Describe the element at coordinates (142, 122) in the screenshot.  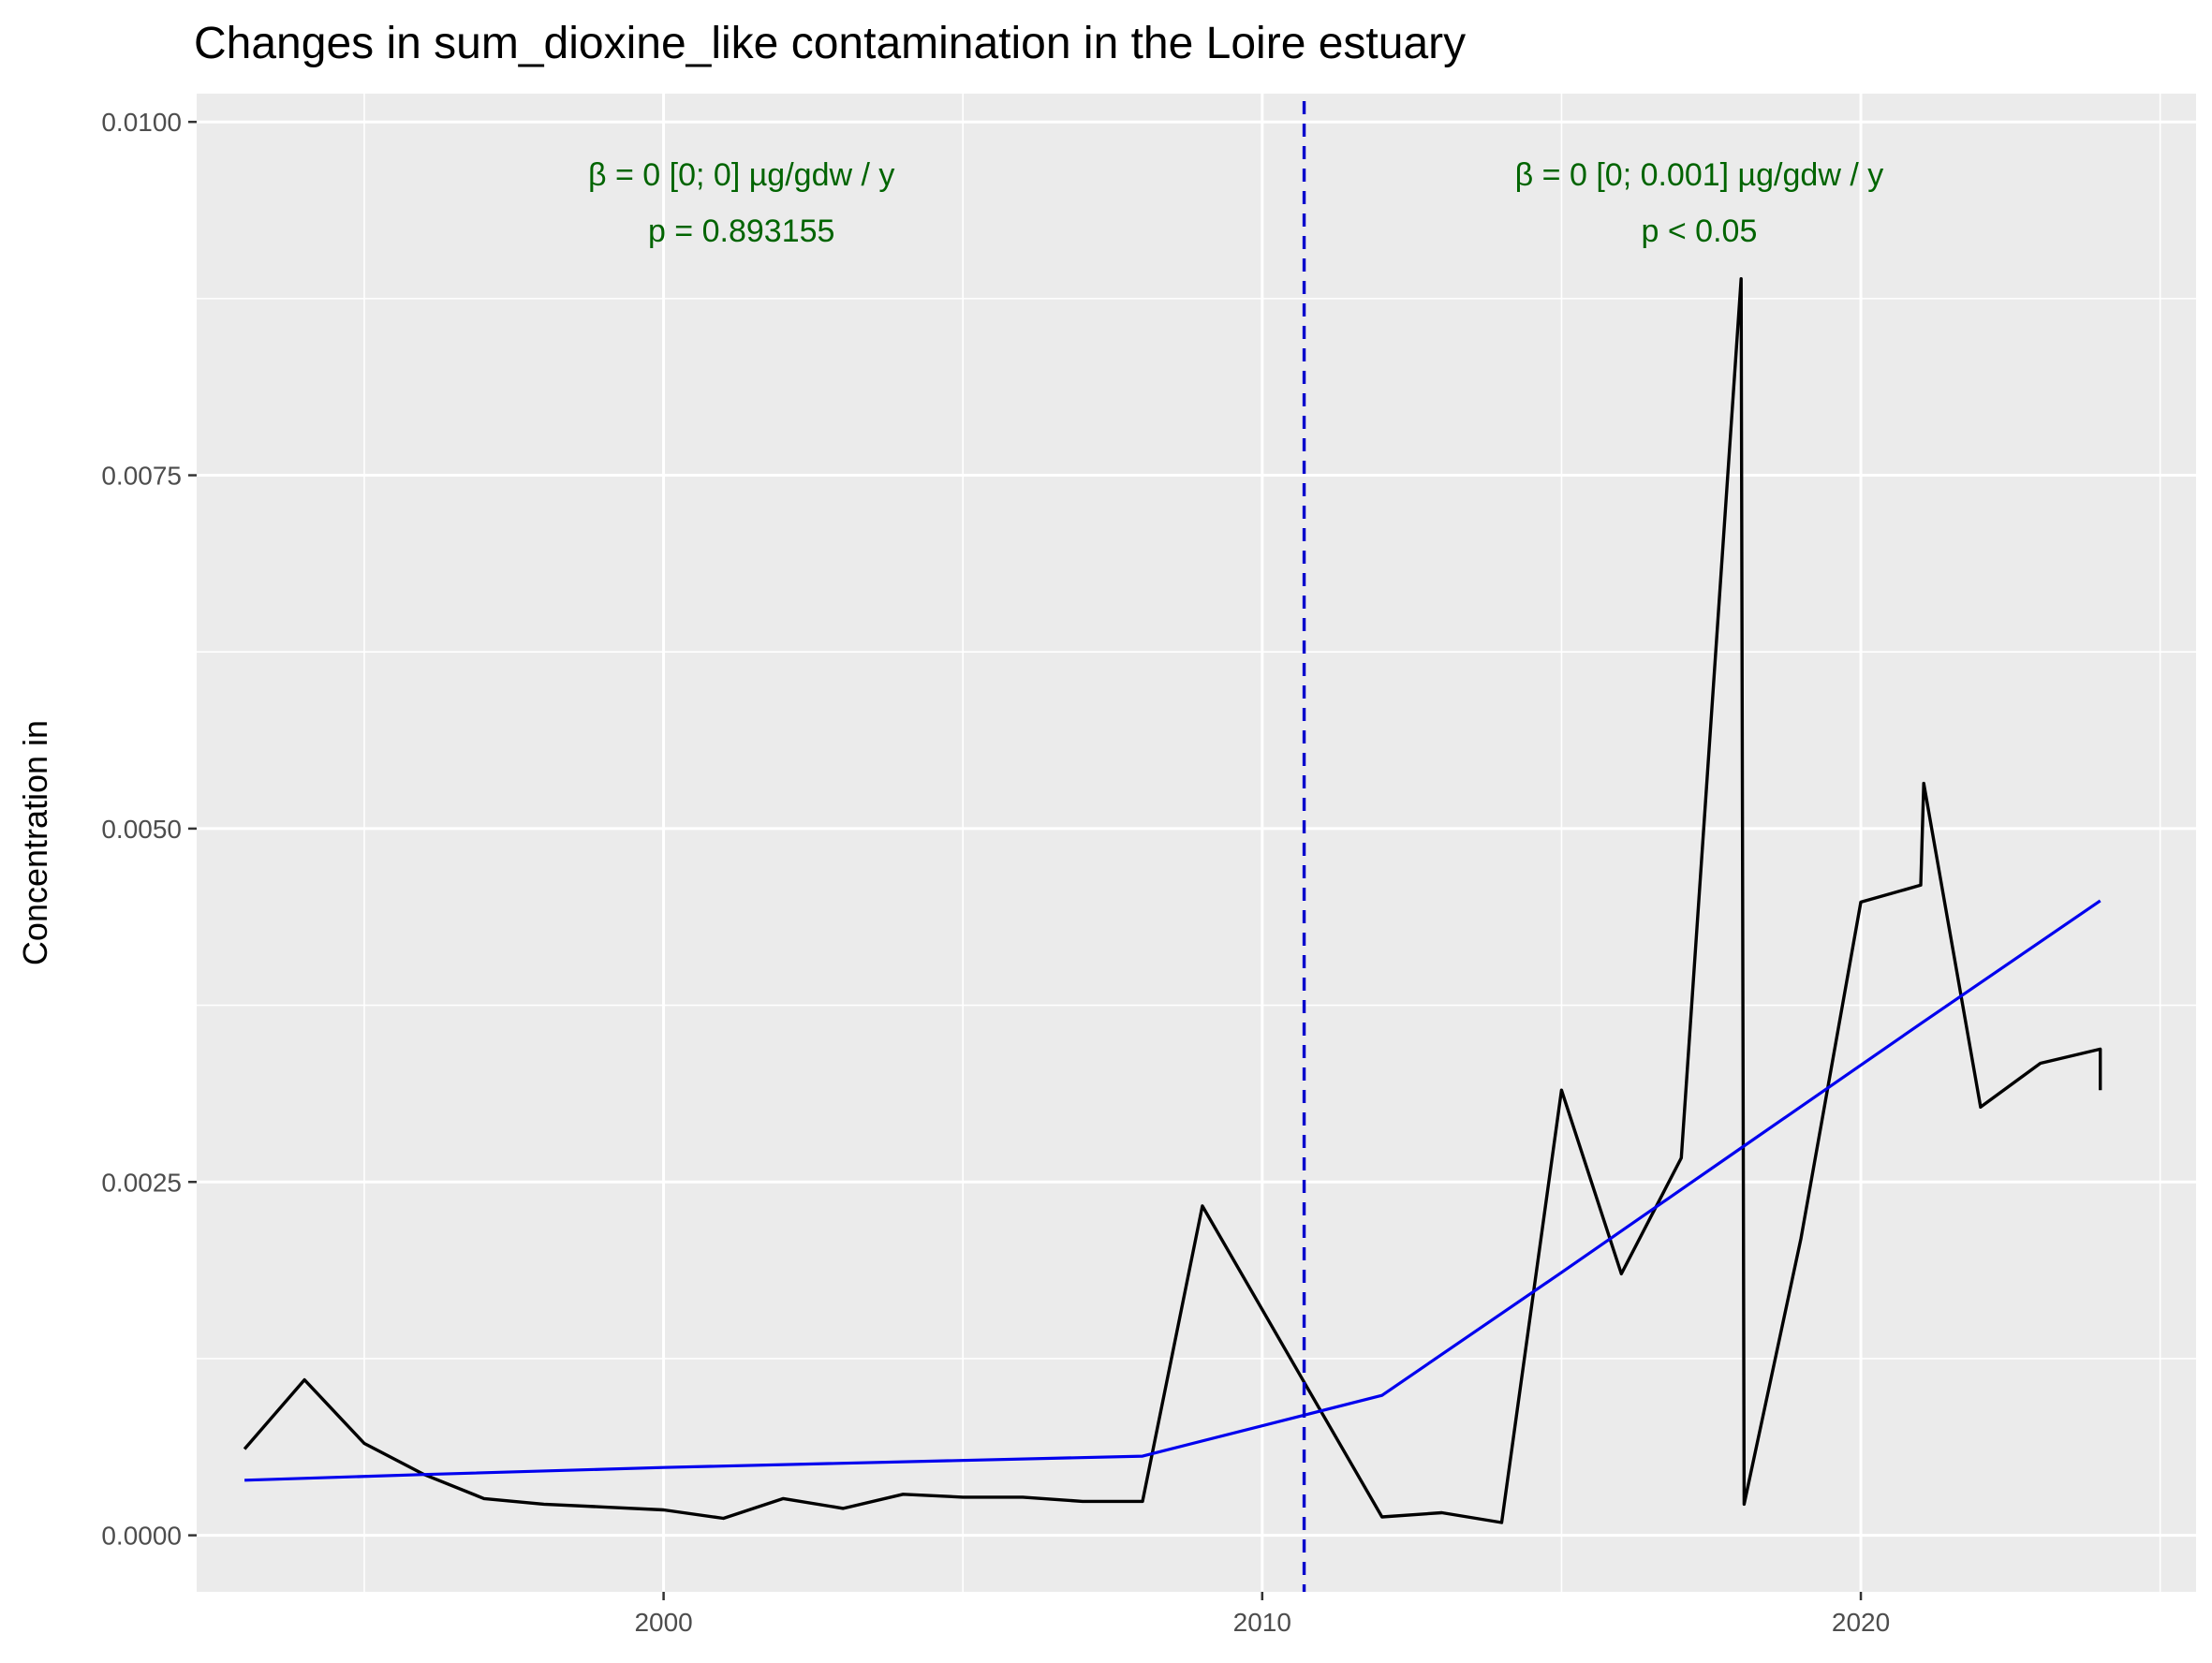
I see `y-tick-label: 0.0100` at that location.